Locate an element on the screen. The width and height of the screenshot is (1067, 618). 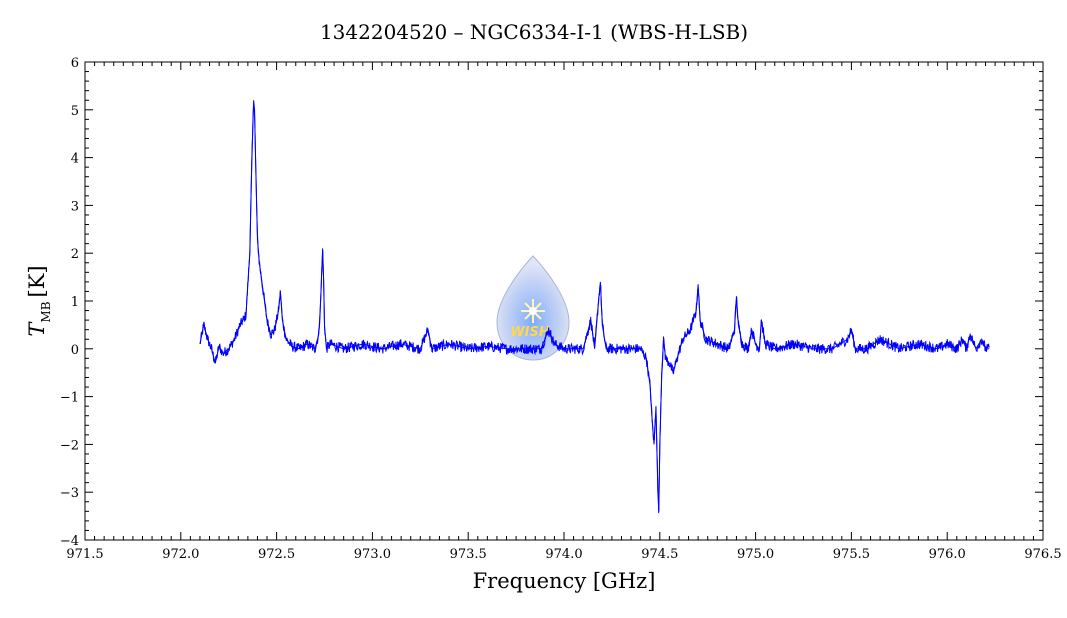
y-tick-label: 6 is located at coordinates (75, 63).